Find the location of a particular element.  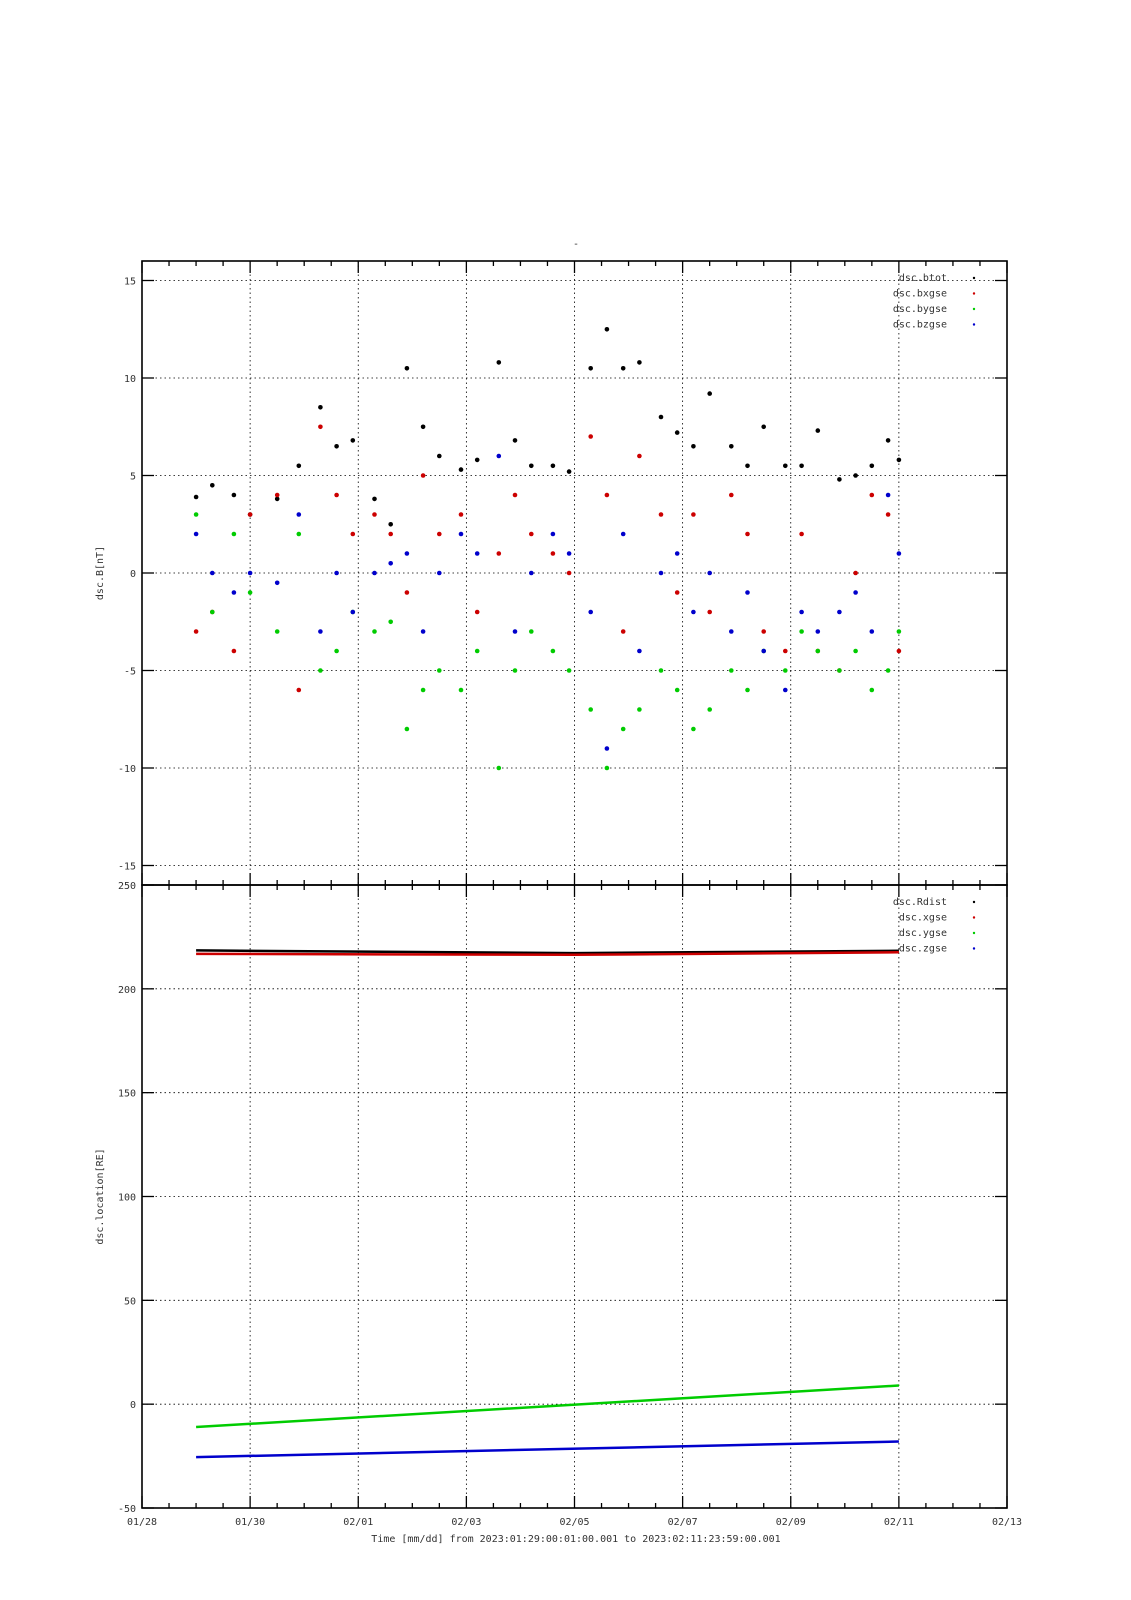

y-tick-label: 100 is located at coordinates (127, 1198).